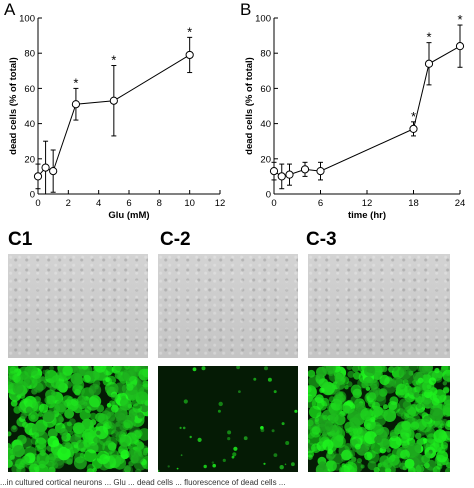  I want to click on fluorescence-image-c2, so click(228, 419).